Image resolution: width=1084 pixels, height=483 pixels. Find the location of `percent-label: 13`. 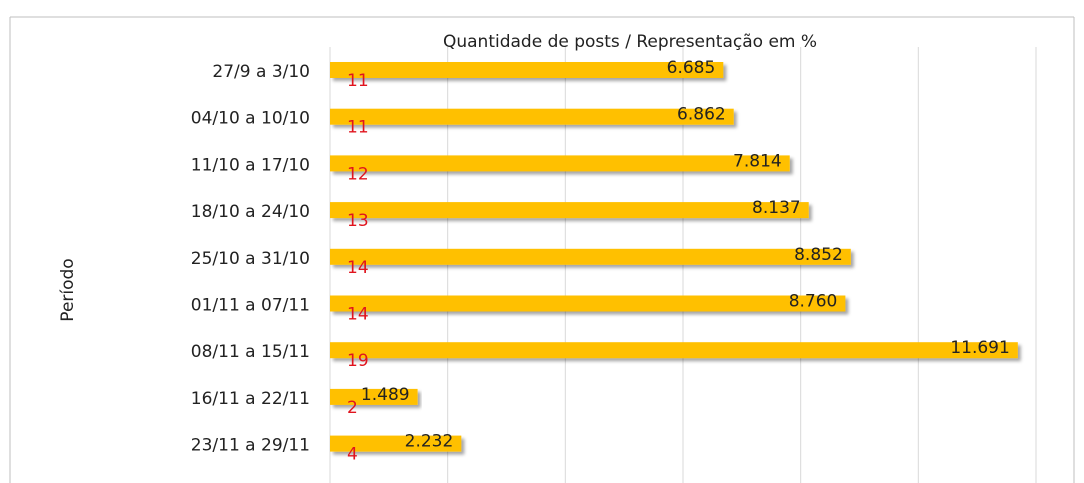

percent-label: 13 is located at coordinates (358, 221).